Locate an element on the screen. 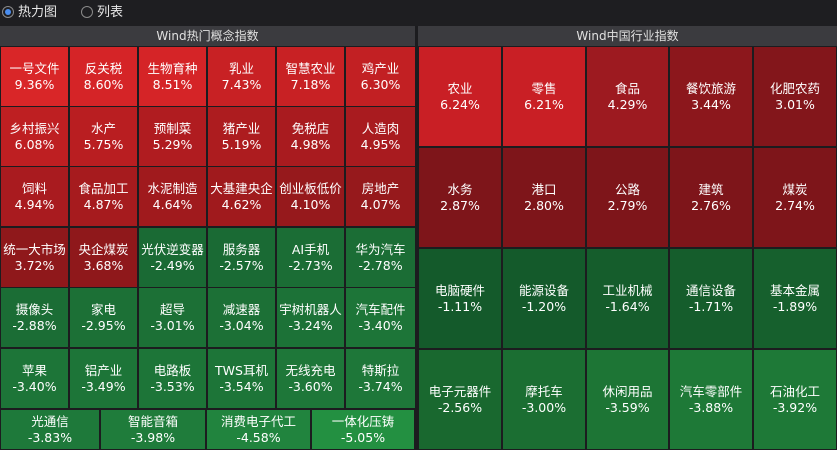 This screenshot has height=450, width=837. concept-tile: 家电 -2.95% is located at coordinates (103, 317).